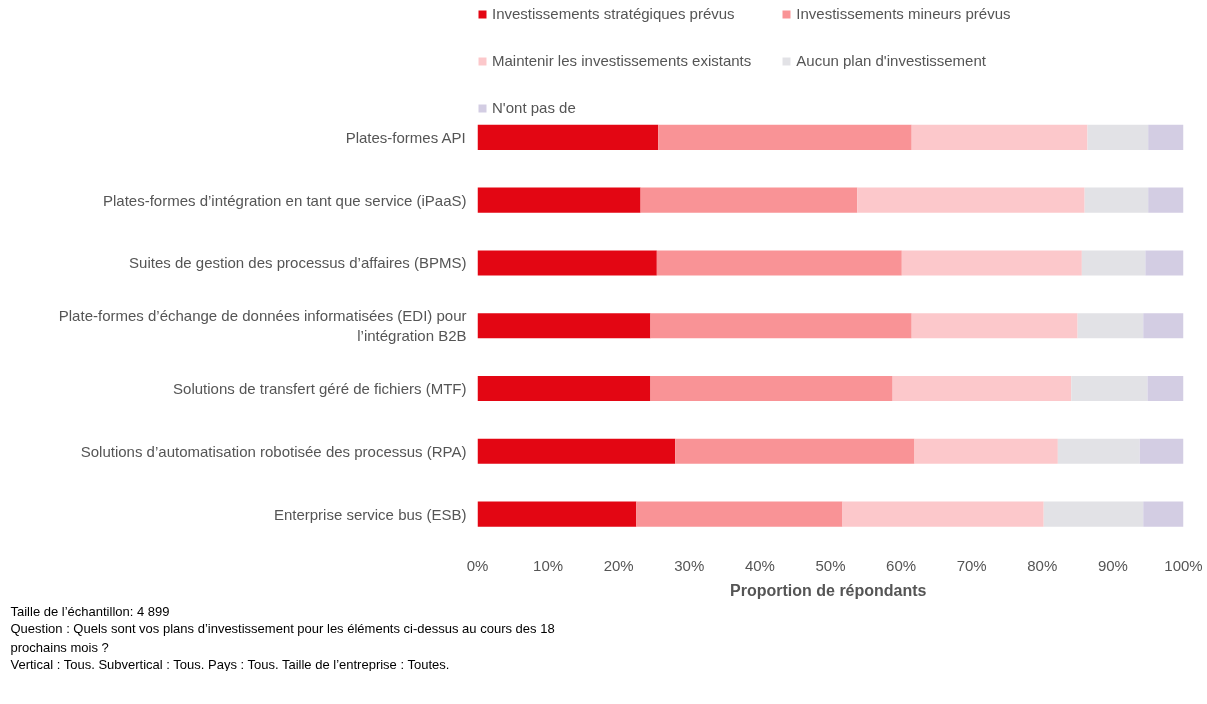 The image size is (1207, 704). What do you see at coordinates (262, 326) in the screenshot?
I see `y-tick-label: Plate-formes d’échange de données informatisées (EDI) pour l’intégration B2B` at bounding box center [262, 326].